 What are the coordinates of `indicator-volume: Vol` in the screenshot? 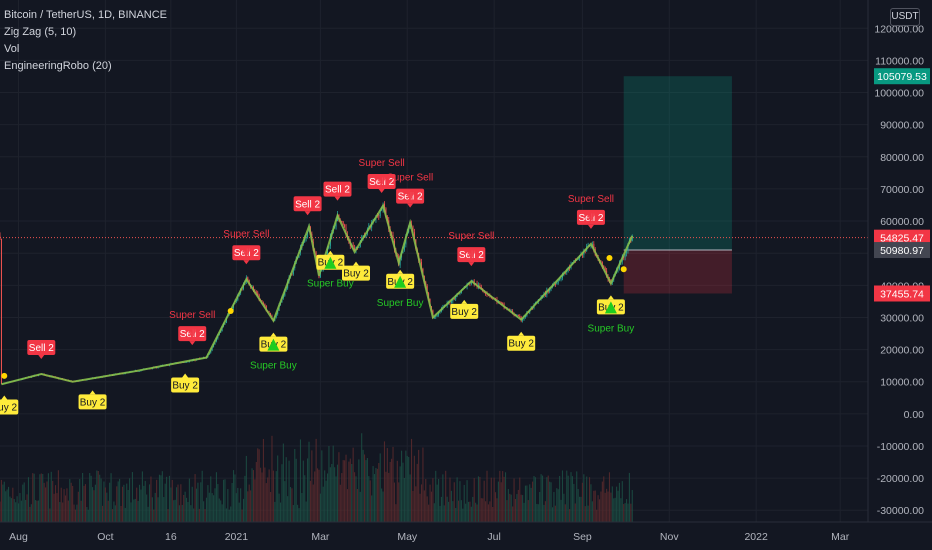 It's located at (12, 49).